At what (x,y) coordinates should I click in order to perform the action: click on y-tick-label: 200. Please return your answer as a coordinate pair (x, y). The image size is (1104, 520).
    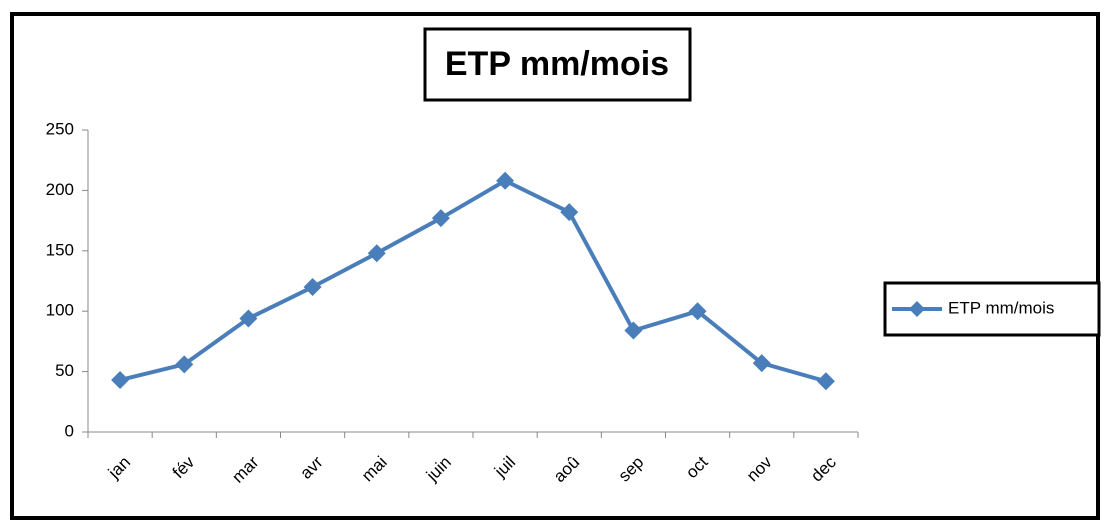
    Looking at the image, I should click on (60, 189).